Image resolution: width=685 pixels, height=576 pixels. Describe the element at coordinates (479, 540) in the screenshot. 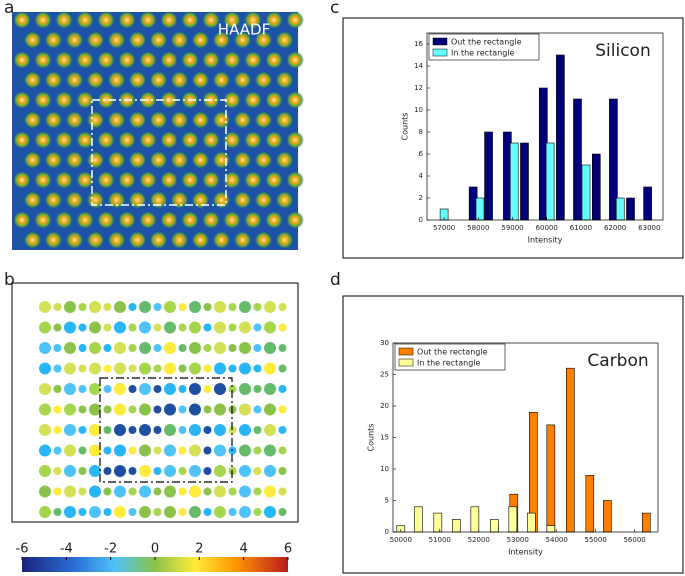

I see `x-tick-label: 52000` at that location.